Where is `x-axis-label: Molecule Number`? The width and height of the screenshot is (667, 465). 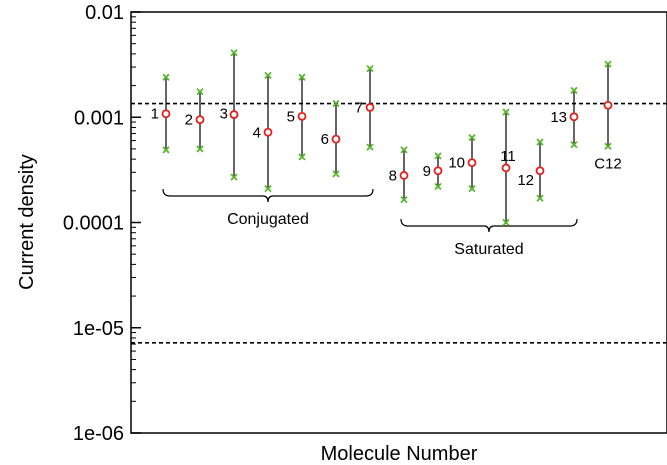
x-axis-label: Molecule Number is located at coordinates (399, 454).